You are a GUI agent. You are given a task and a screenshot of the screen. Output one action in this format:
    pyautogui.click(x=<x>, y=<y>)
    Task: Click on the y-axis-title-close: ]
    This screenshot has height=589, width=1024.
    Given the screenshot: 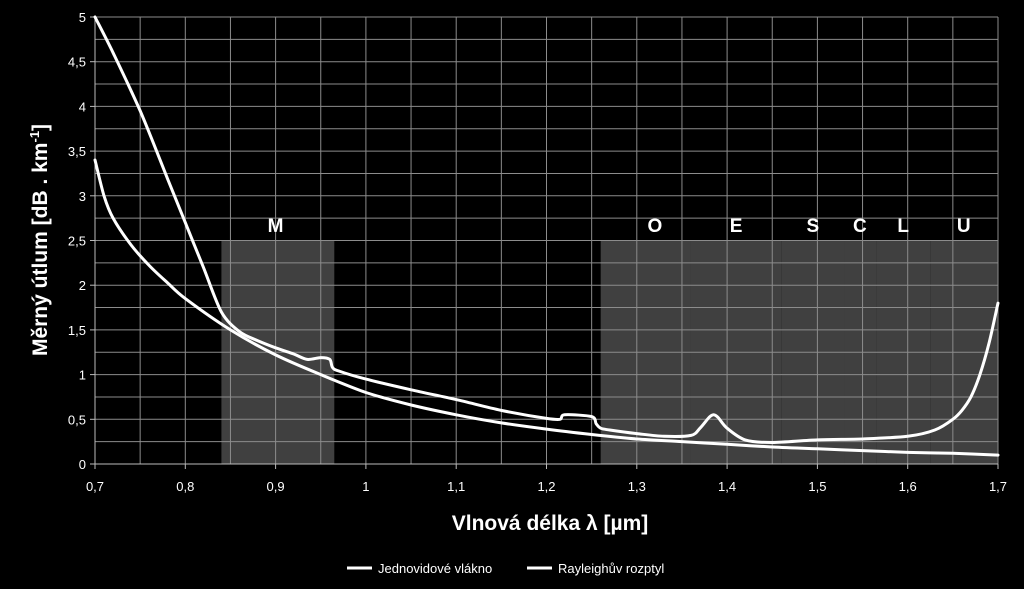 What is the action you would take?
    pyautogui.click(x=40, y=127)
    